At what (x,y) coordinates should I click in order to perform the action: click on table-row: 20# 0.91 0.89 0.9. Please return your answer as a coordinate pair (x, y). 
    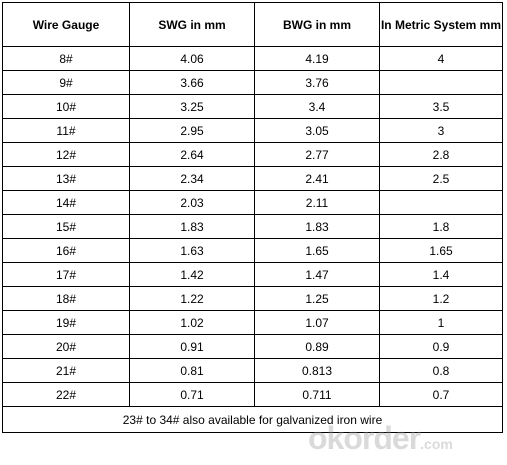
    Looking at the image, I should click on (252, 346).